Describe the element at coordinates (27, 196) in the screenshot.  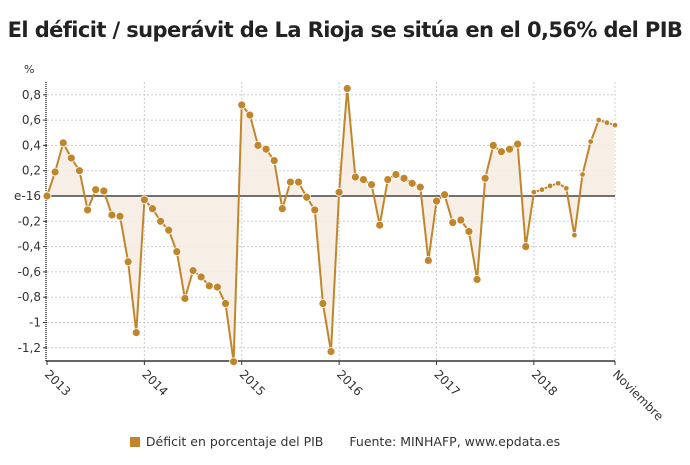
I see `y-tick-label: e-16` at that location.